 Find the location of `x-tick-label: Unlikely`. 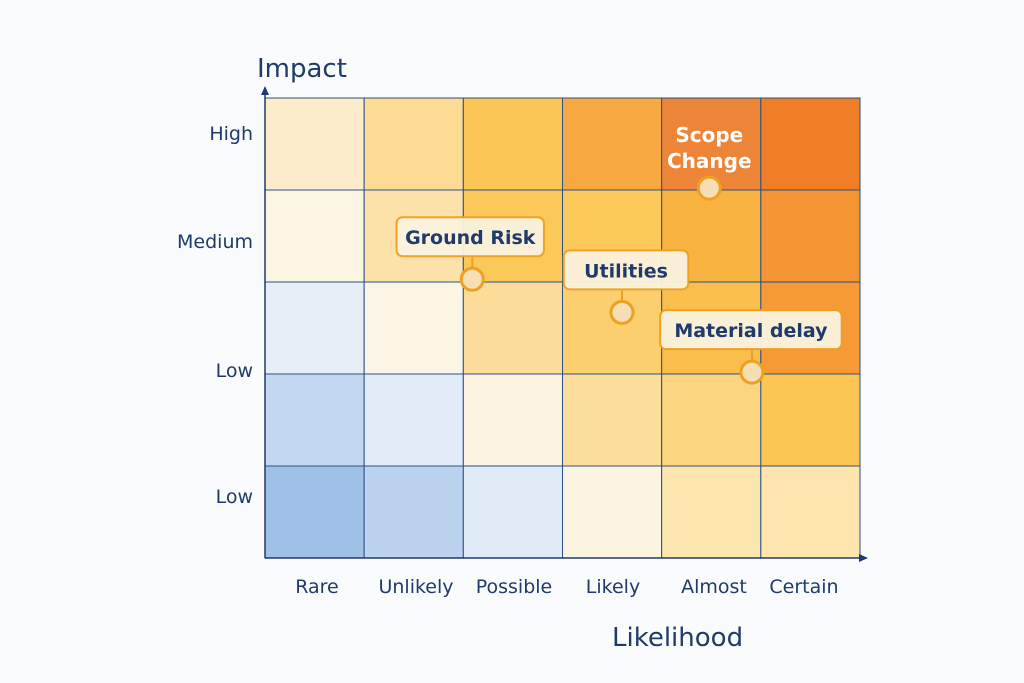

x-tick-label: Unlikely is located at coordinates (415, 587).